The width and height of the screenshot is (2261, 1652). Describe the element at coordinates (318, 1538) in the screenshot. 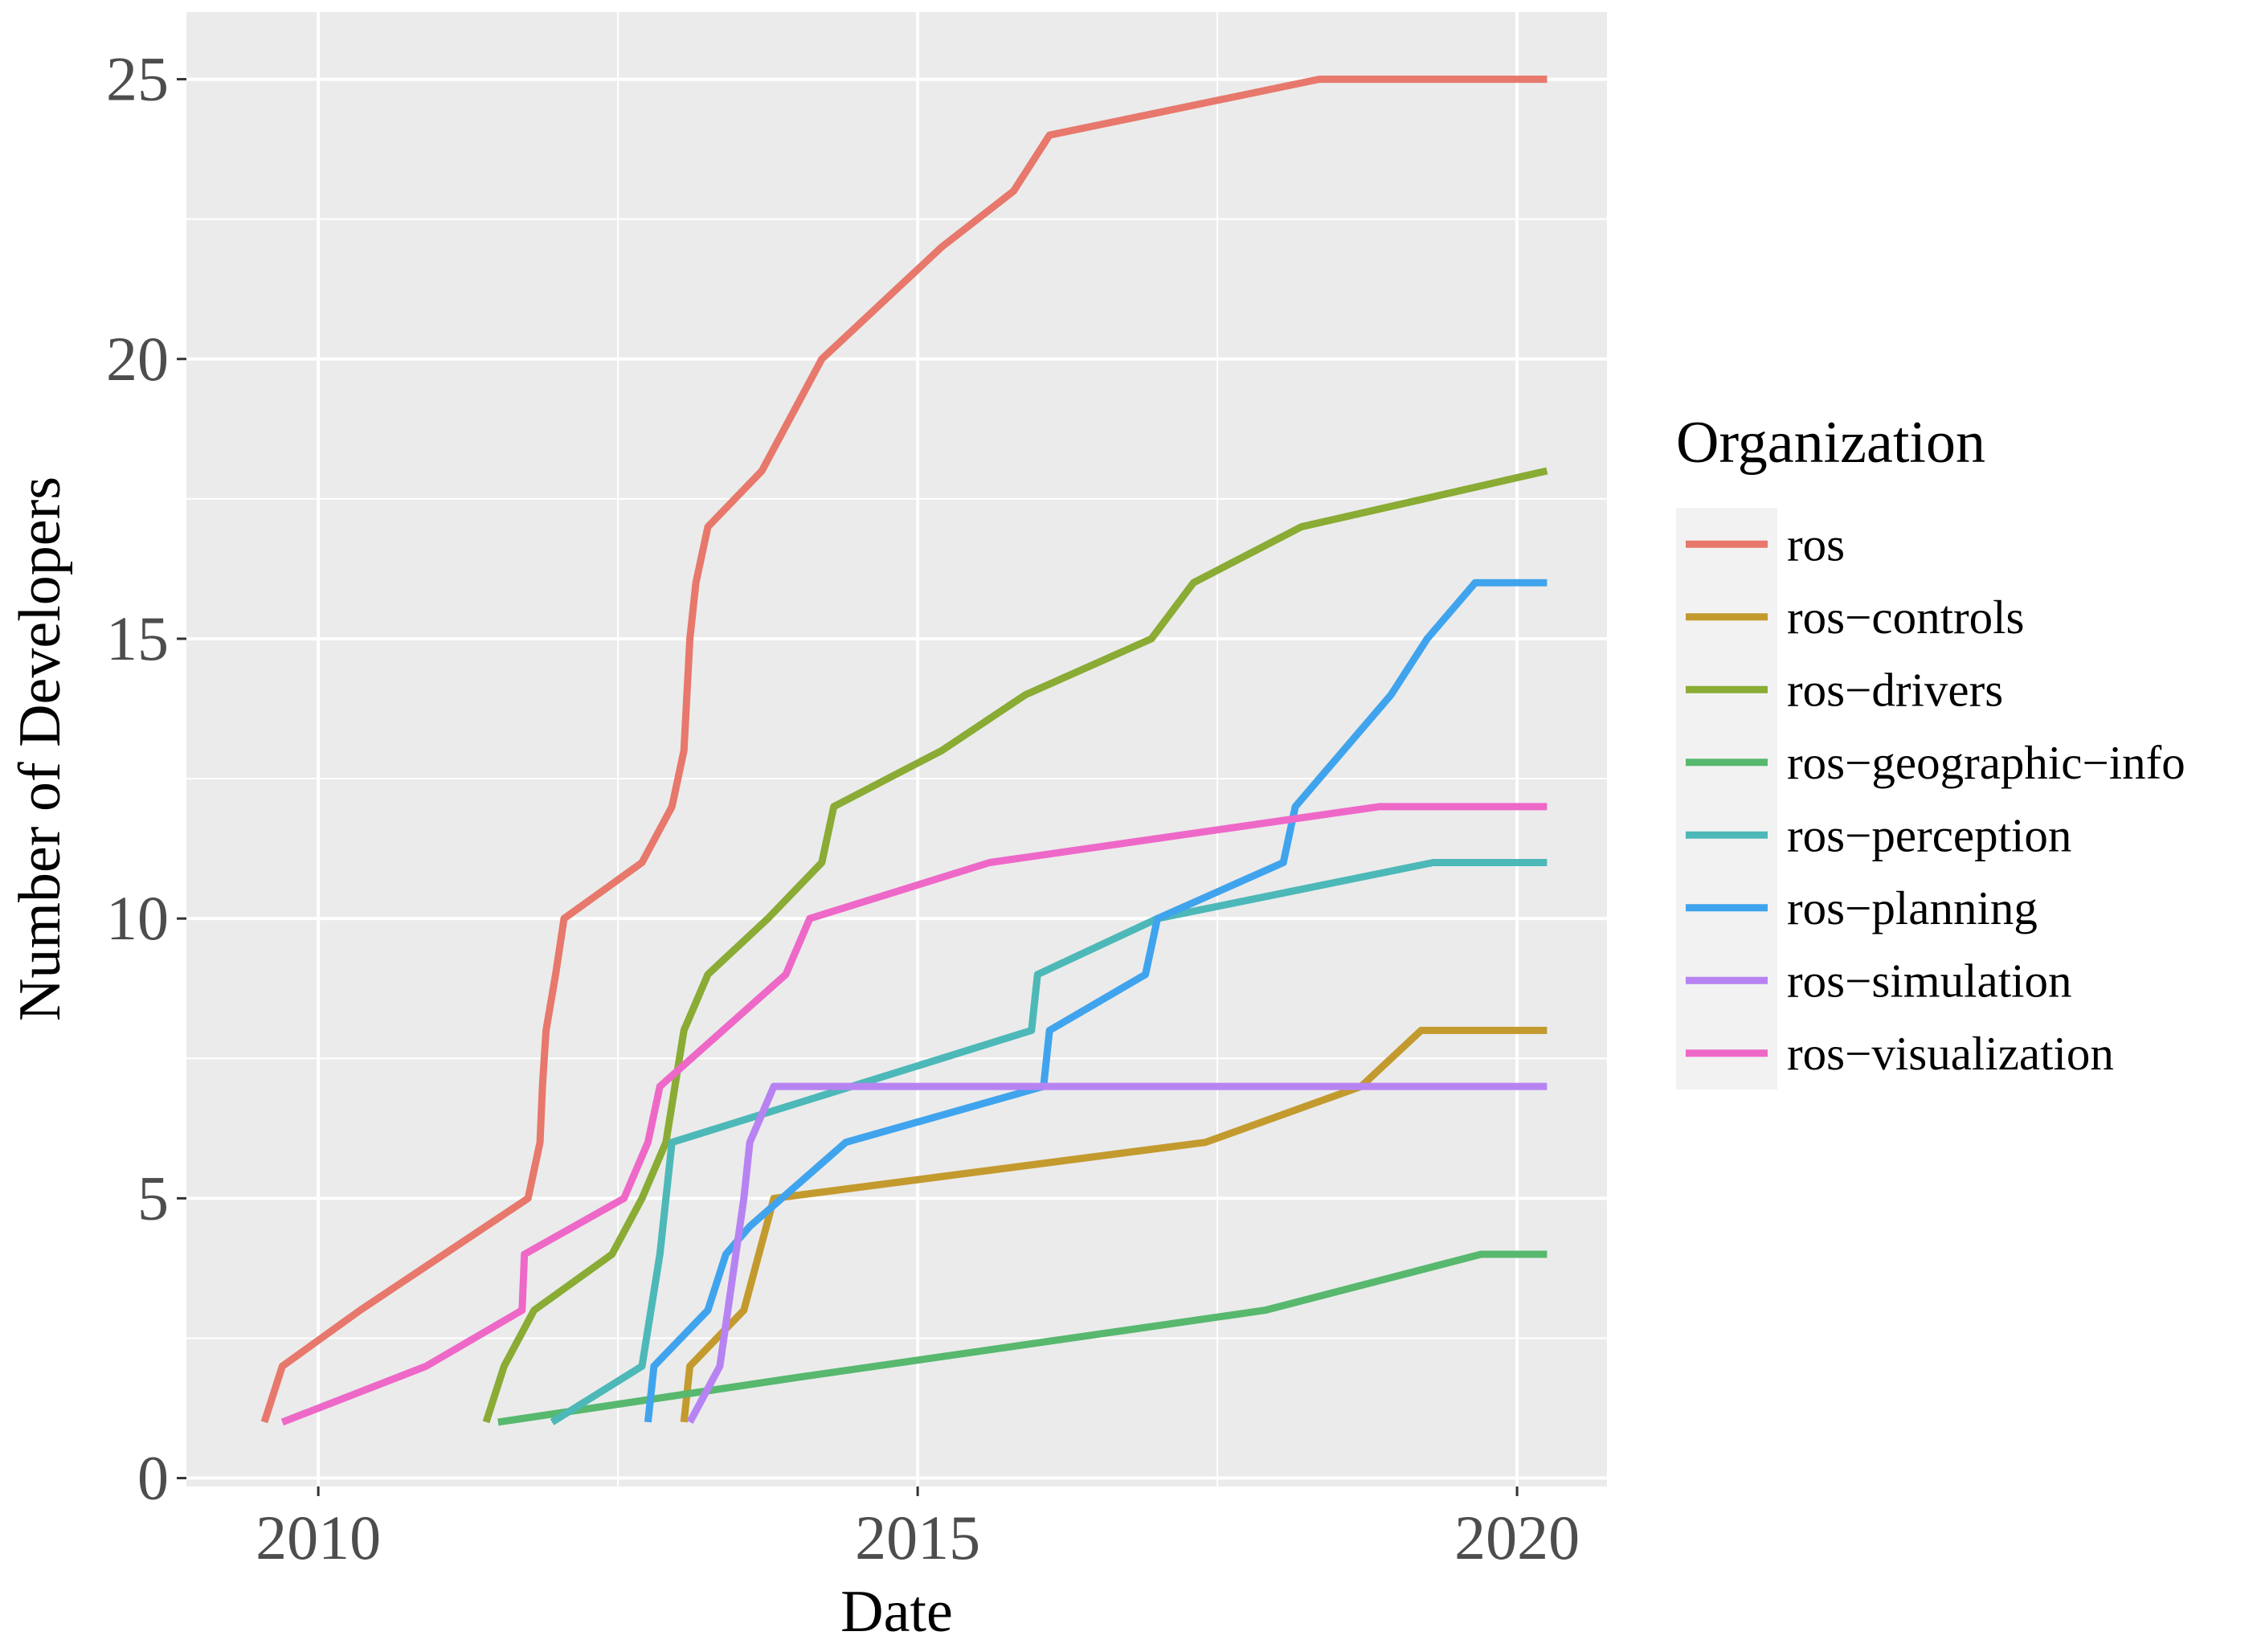

I see `x-tick-label: 2010` at that location.